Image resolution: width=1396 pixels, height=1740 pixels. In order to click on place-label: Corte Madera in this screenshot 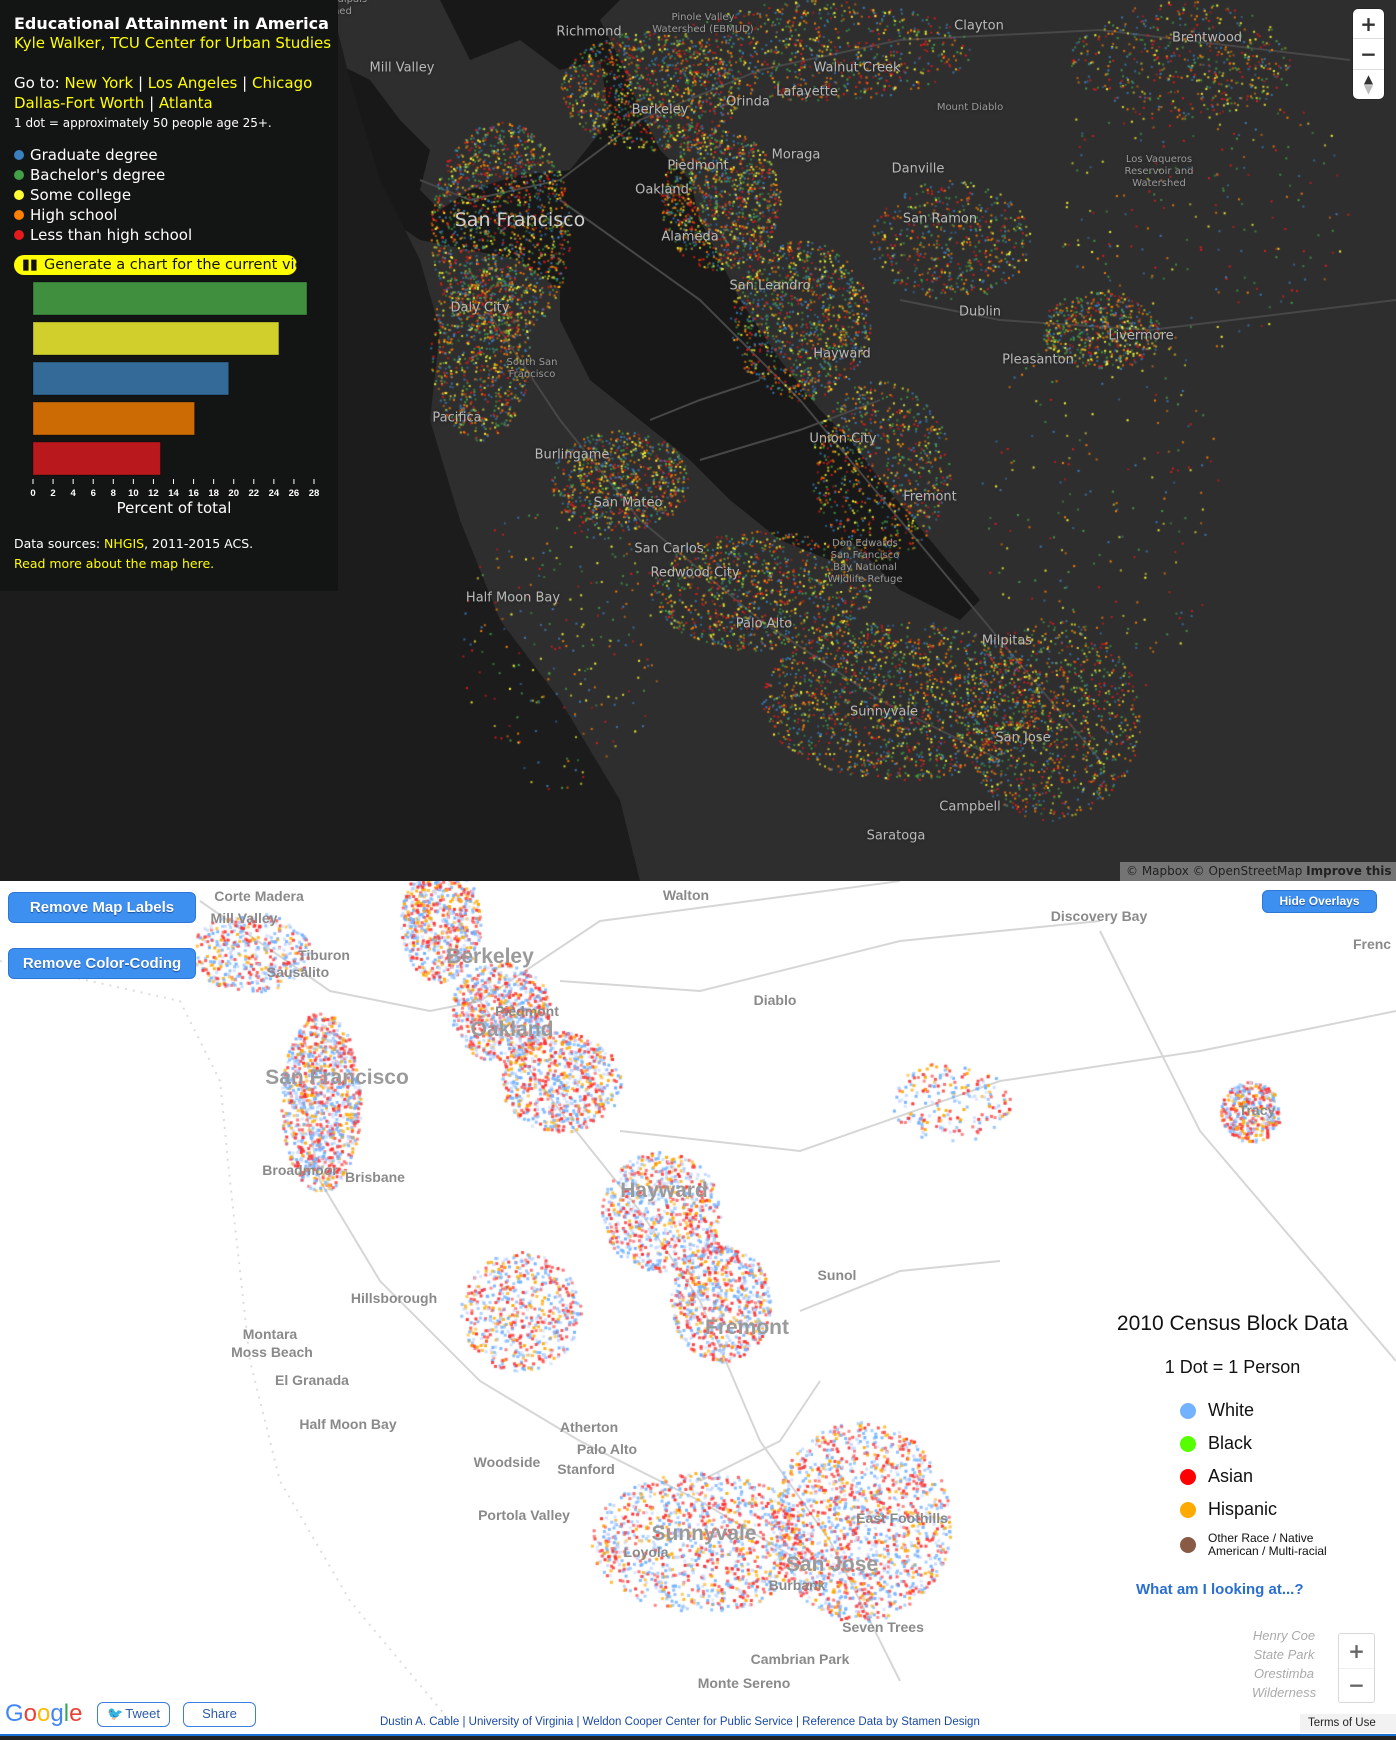, I will do `click(259, 896)`.